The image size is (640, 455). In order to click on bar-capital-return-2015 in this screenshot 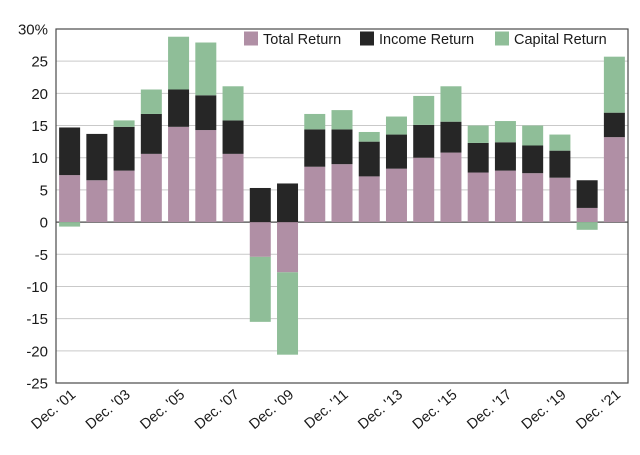, I will do `click(451, 104)`.